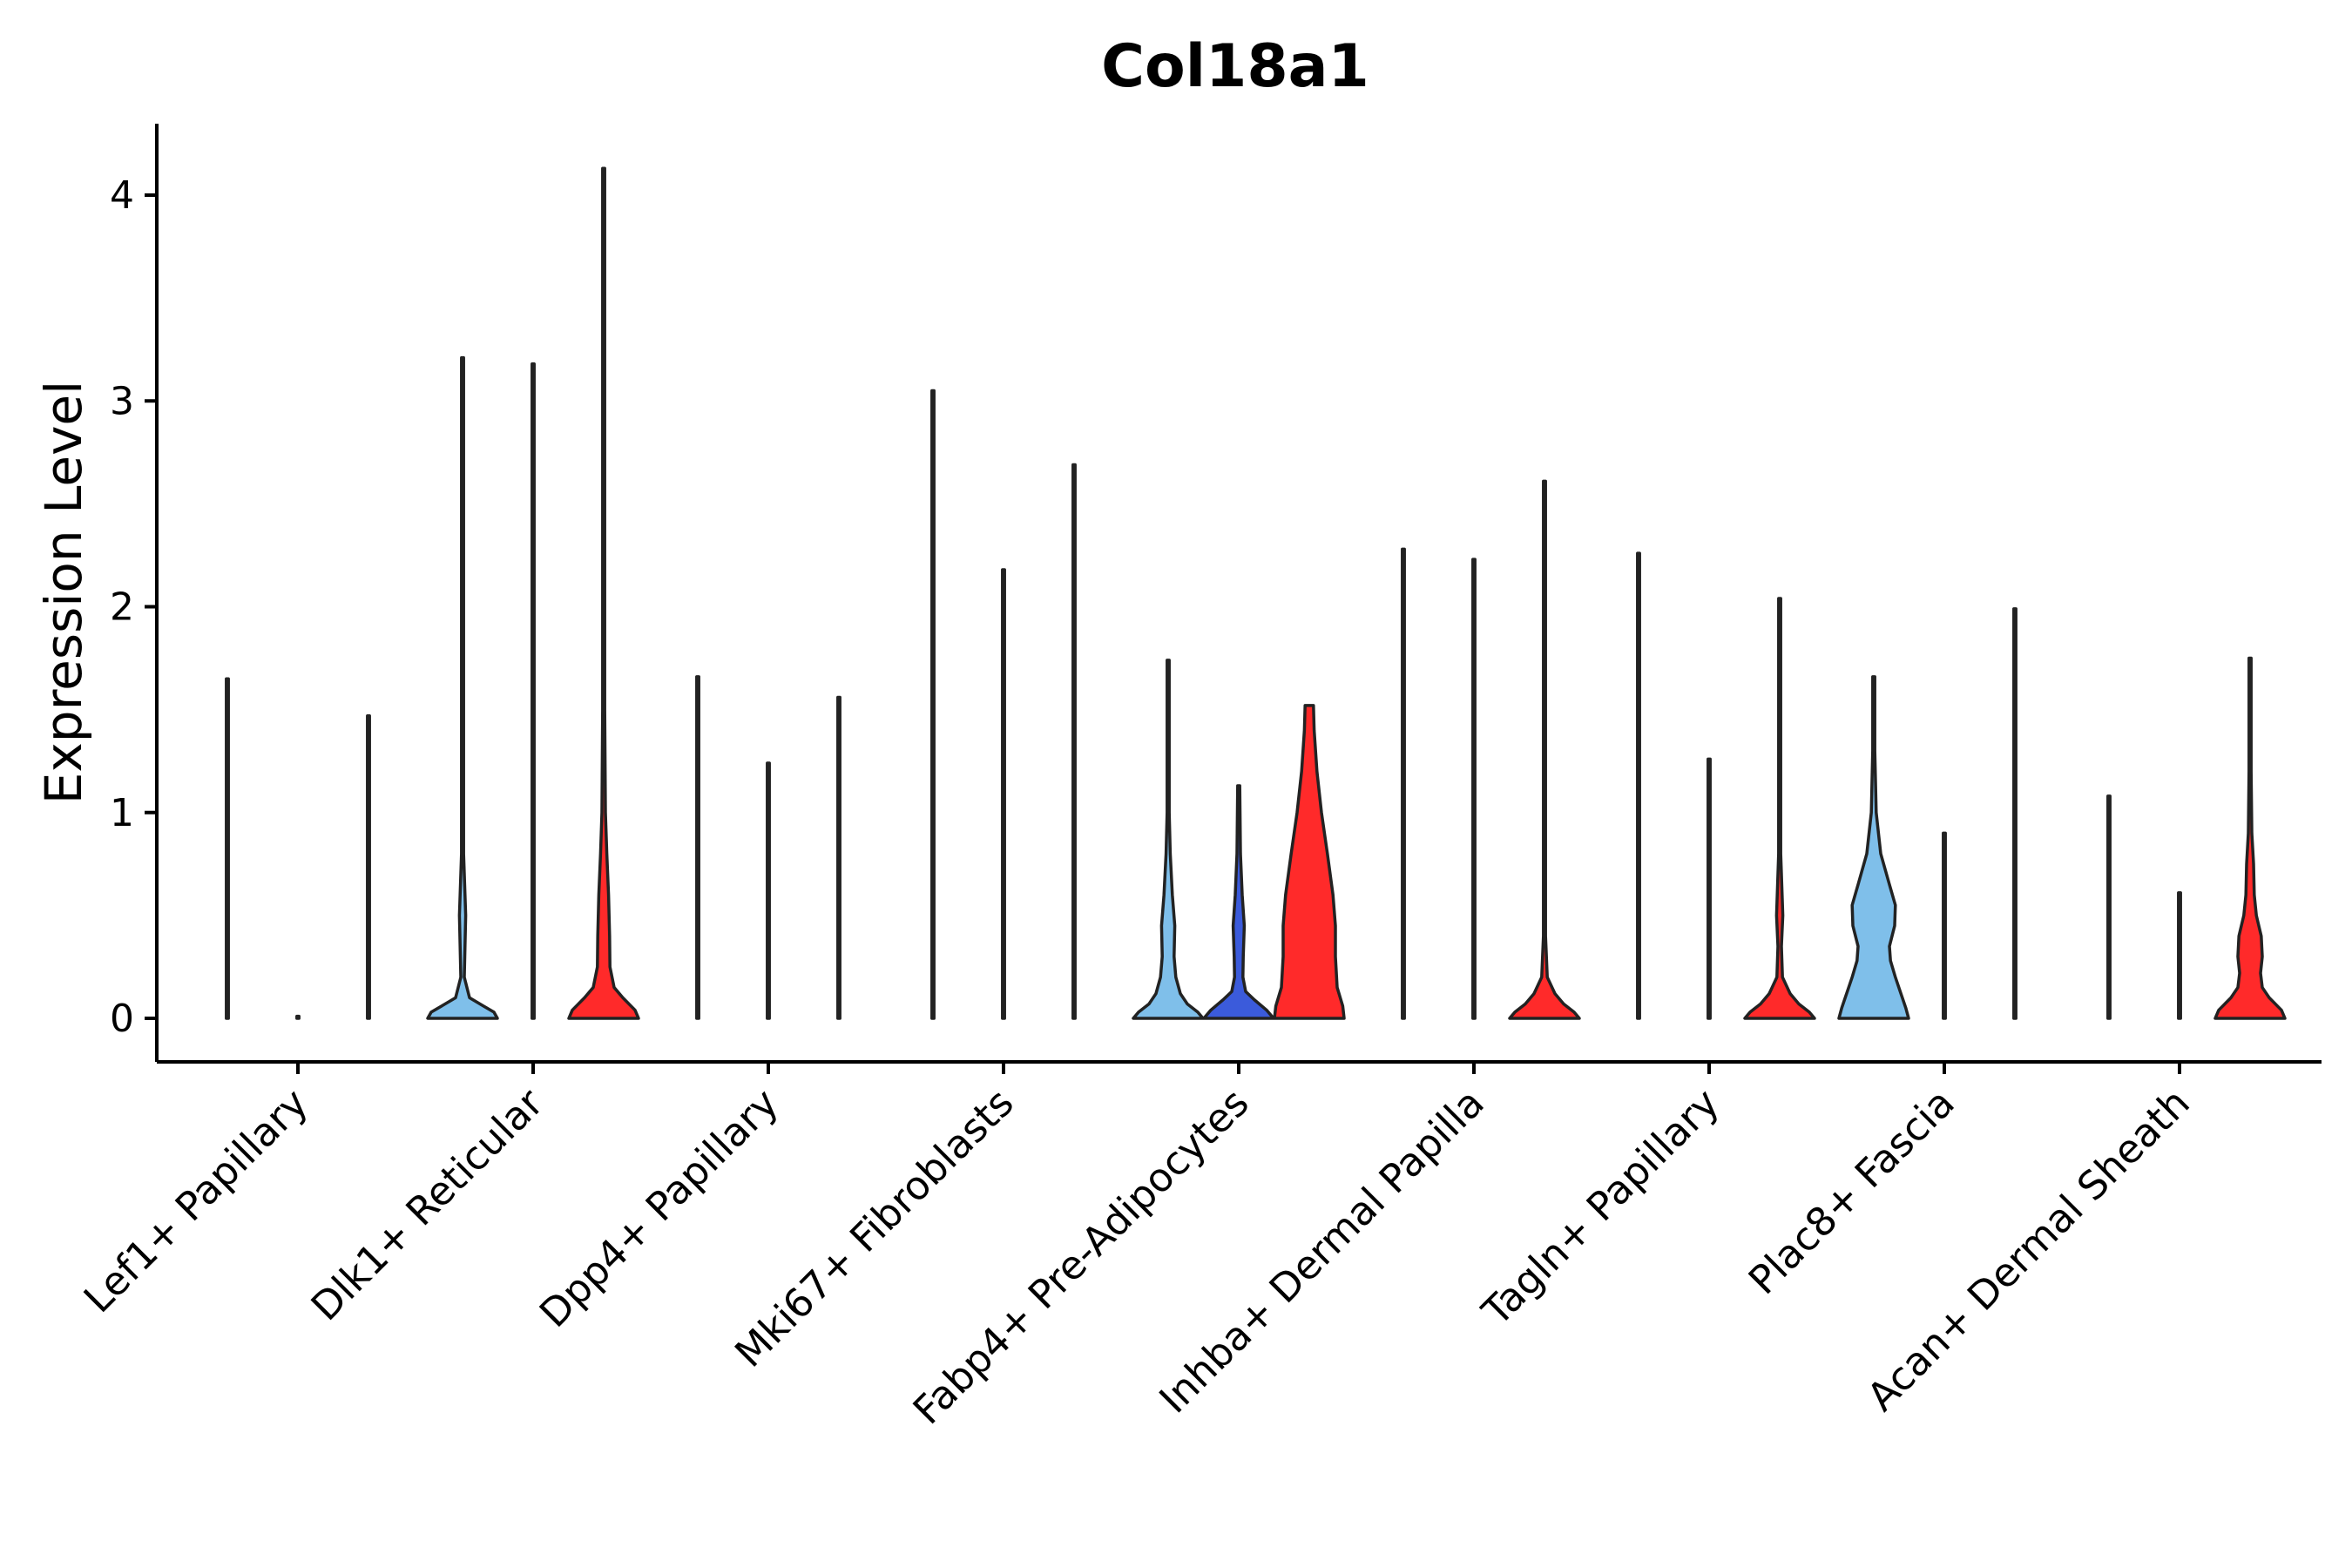 This screenshot has width=2352, height=1568. I want to click on violin-mki67-fibroblasts-blue, so click(1004, 794).